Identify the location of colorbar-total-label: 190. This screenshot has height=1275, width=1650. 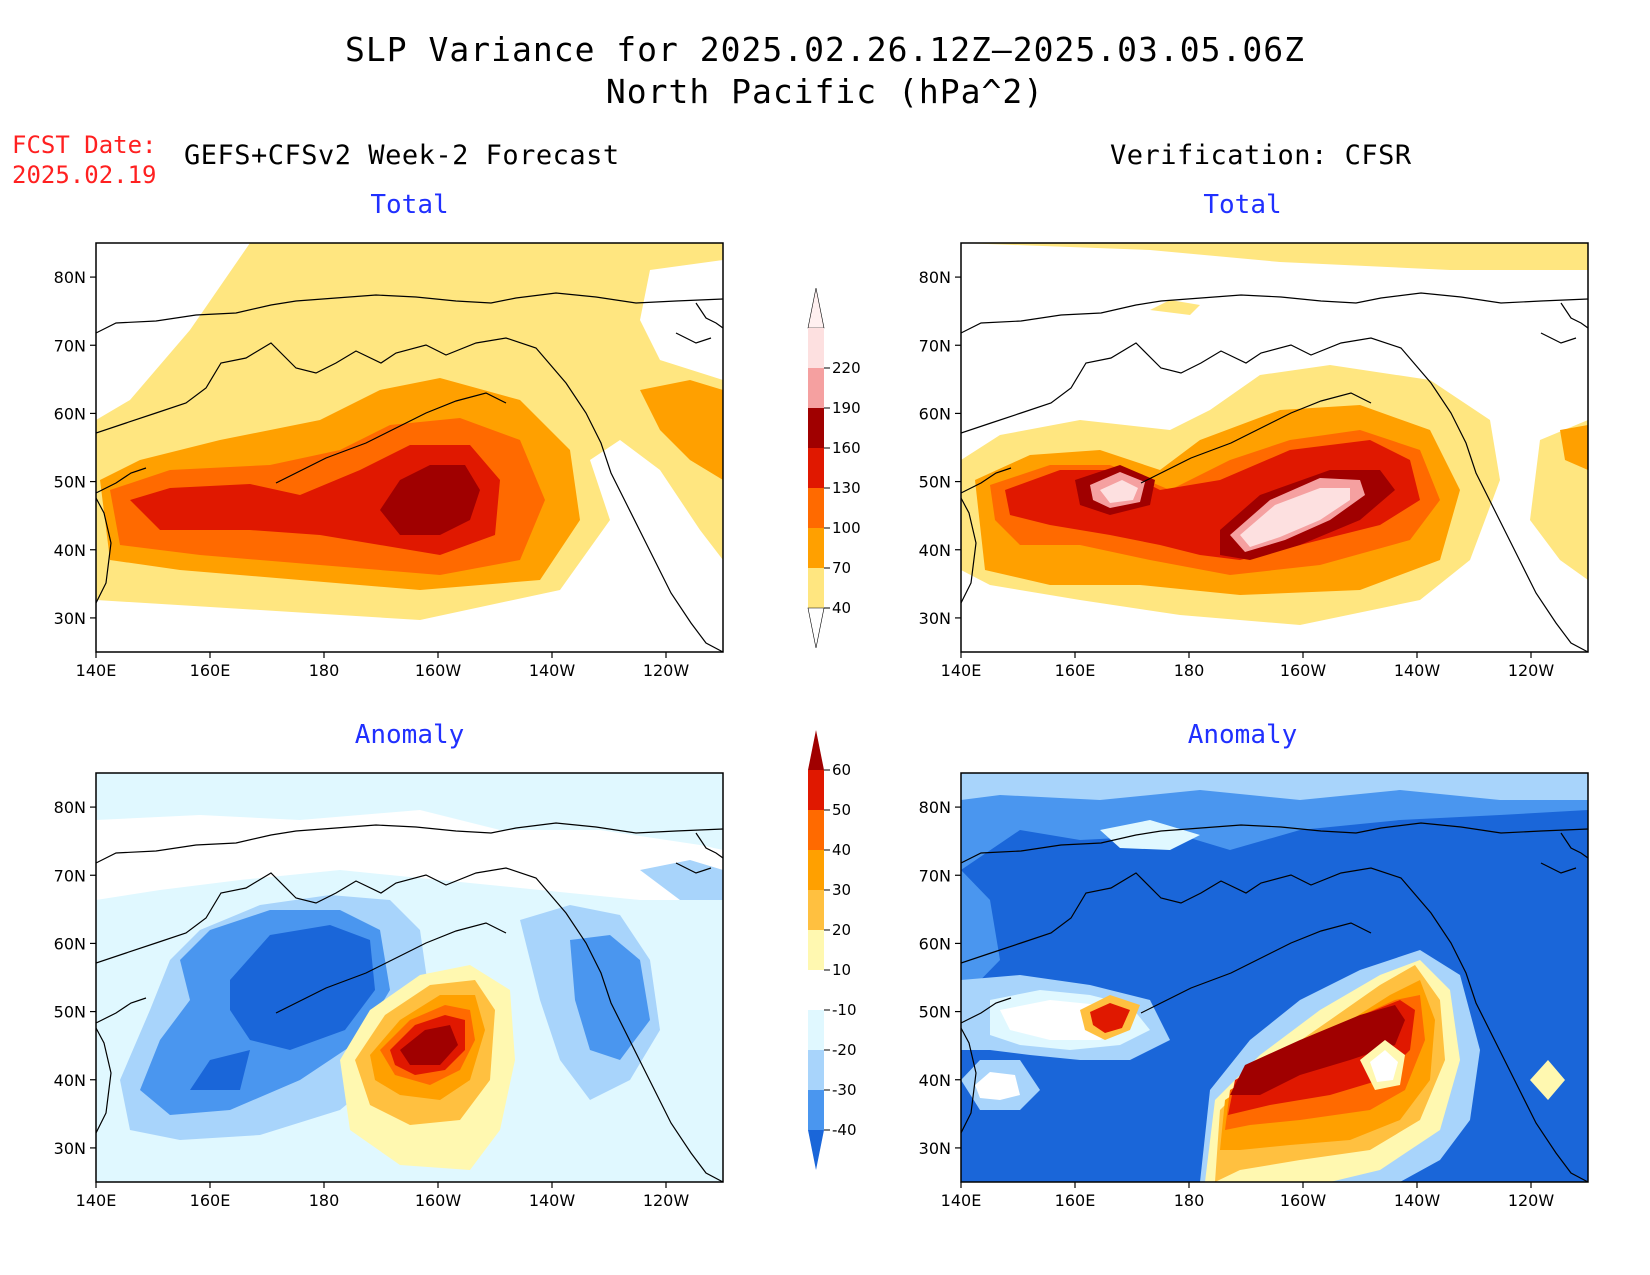
(846, 408).